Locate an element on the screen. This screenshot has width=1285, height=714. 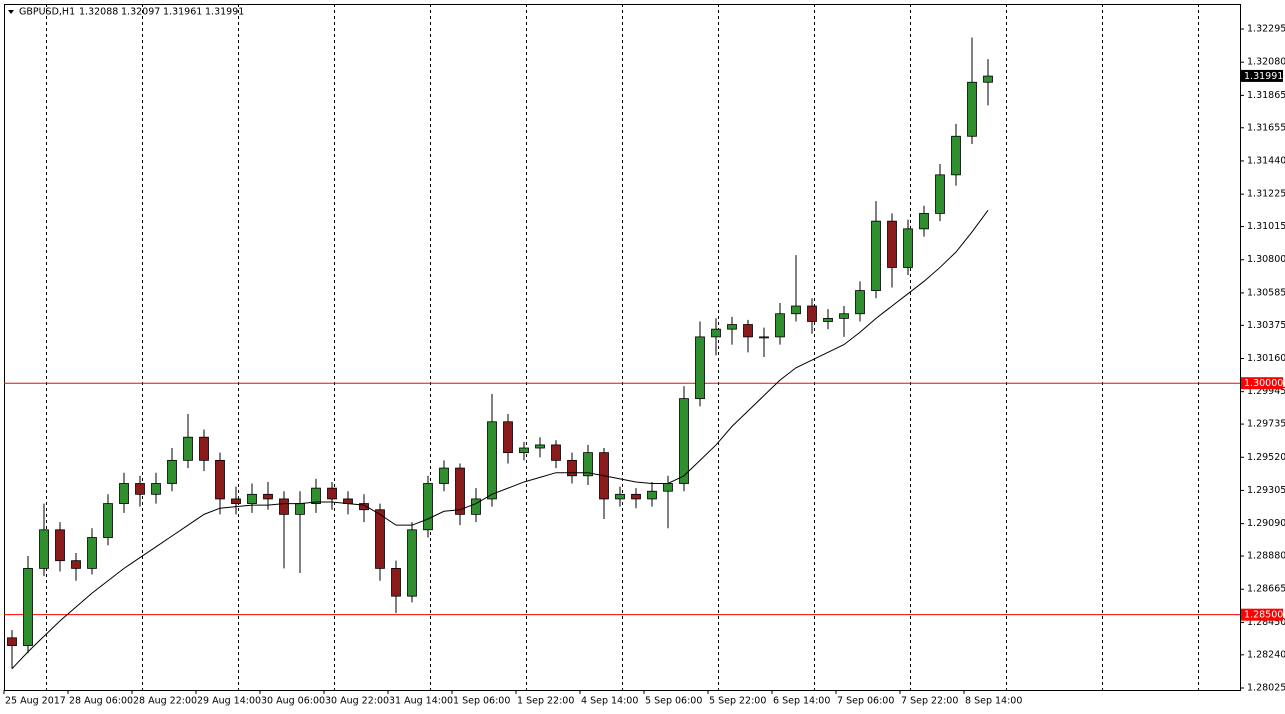
y-tick-label: 1.30375 is located at coordinates (1266, 325).